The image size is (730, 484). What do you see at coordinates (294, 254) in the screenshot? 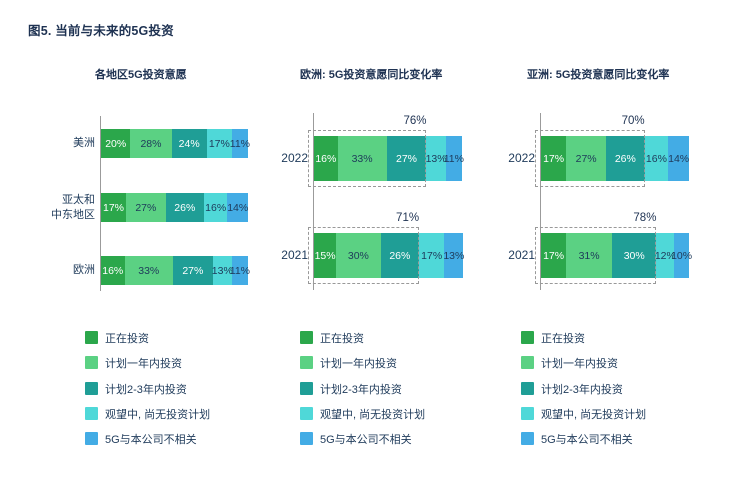
I see `category-label-europe-yoy: 2021` at bounding box center [294, 254].